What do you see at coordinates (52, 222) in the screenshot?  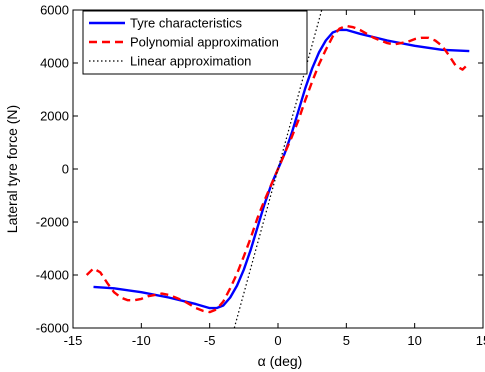 I see `y-tick-label: -2000` at bounding box center [52, 222].